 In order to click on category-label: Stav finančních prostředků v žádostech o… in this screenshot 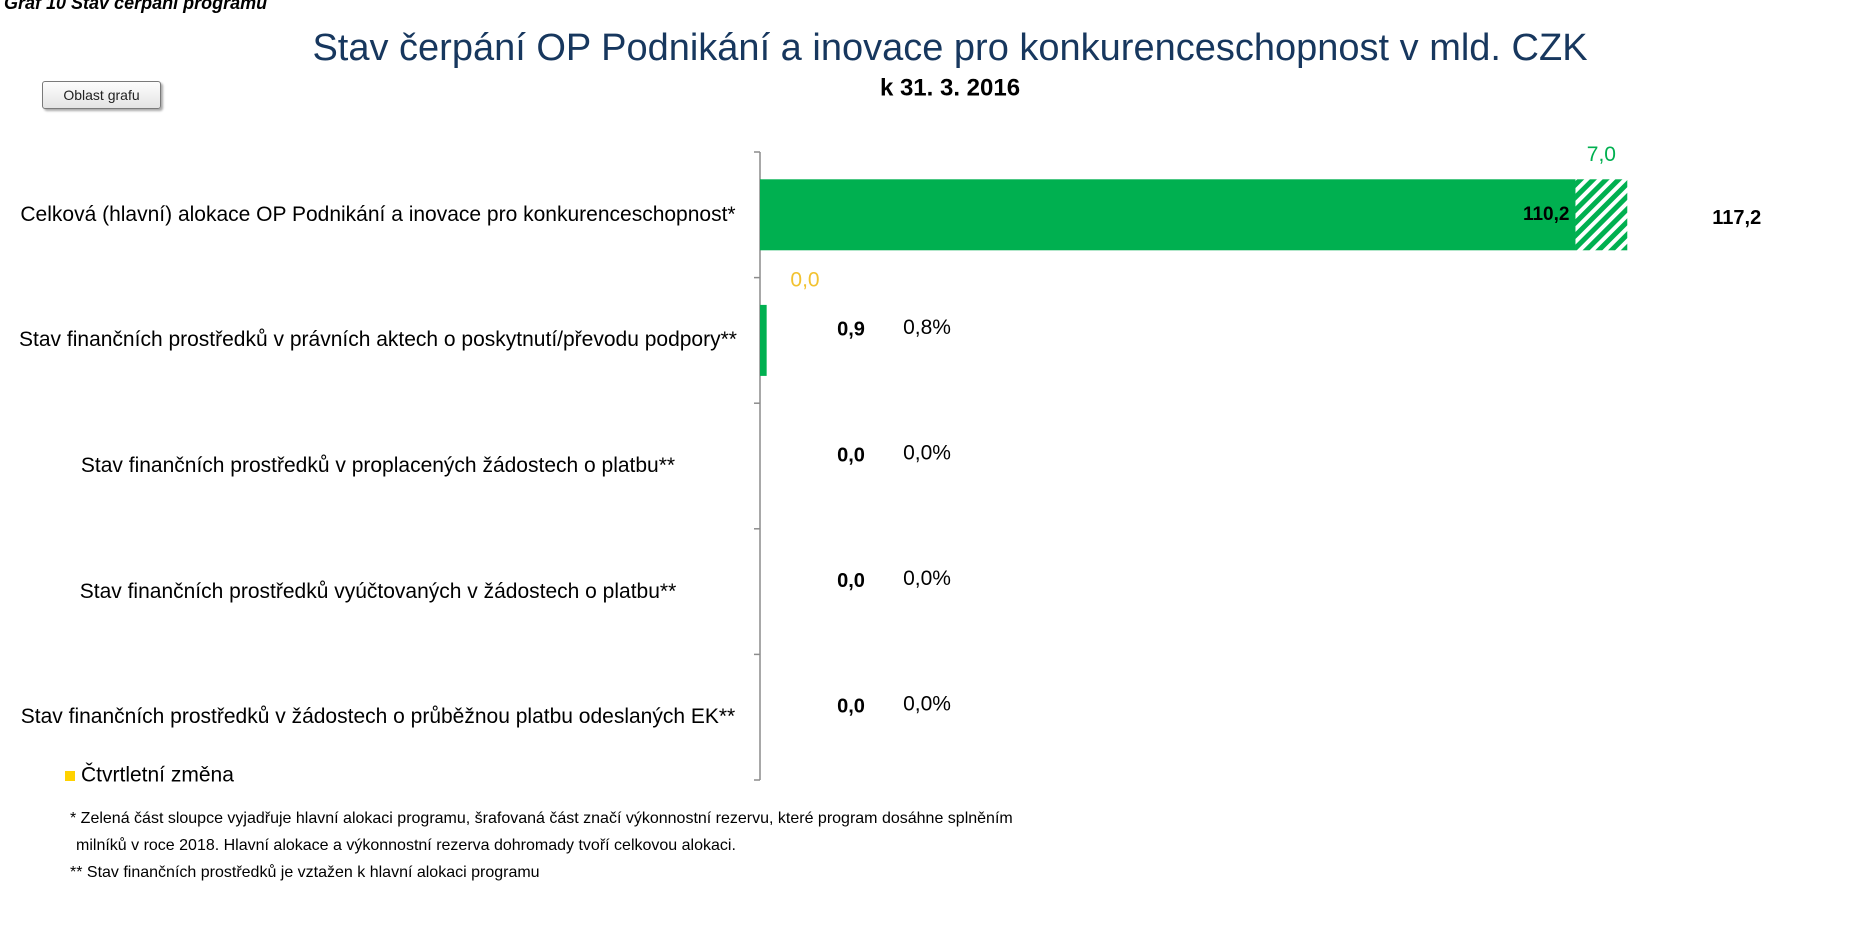, I will do `click(378, 717)`.